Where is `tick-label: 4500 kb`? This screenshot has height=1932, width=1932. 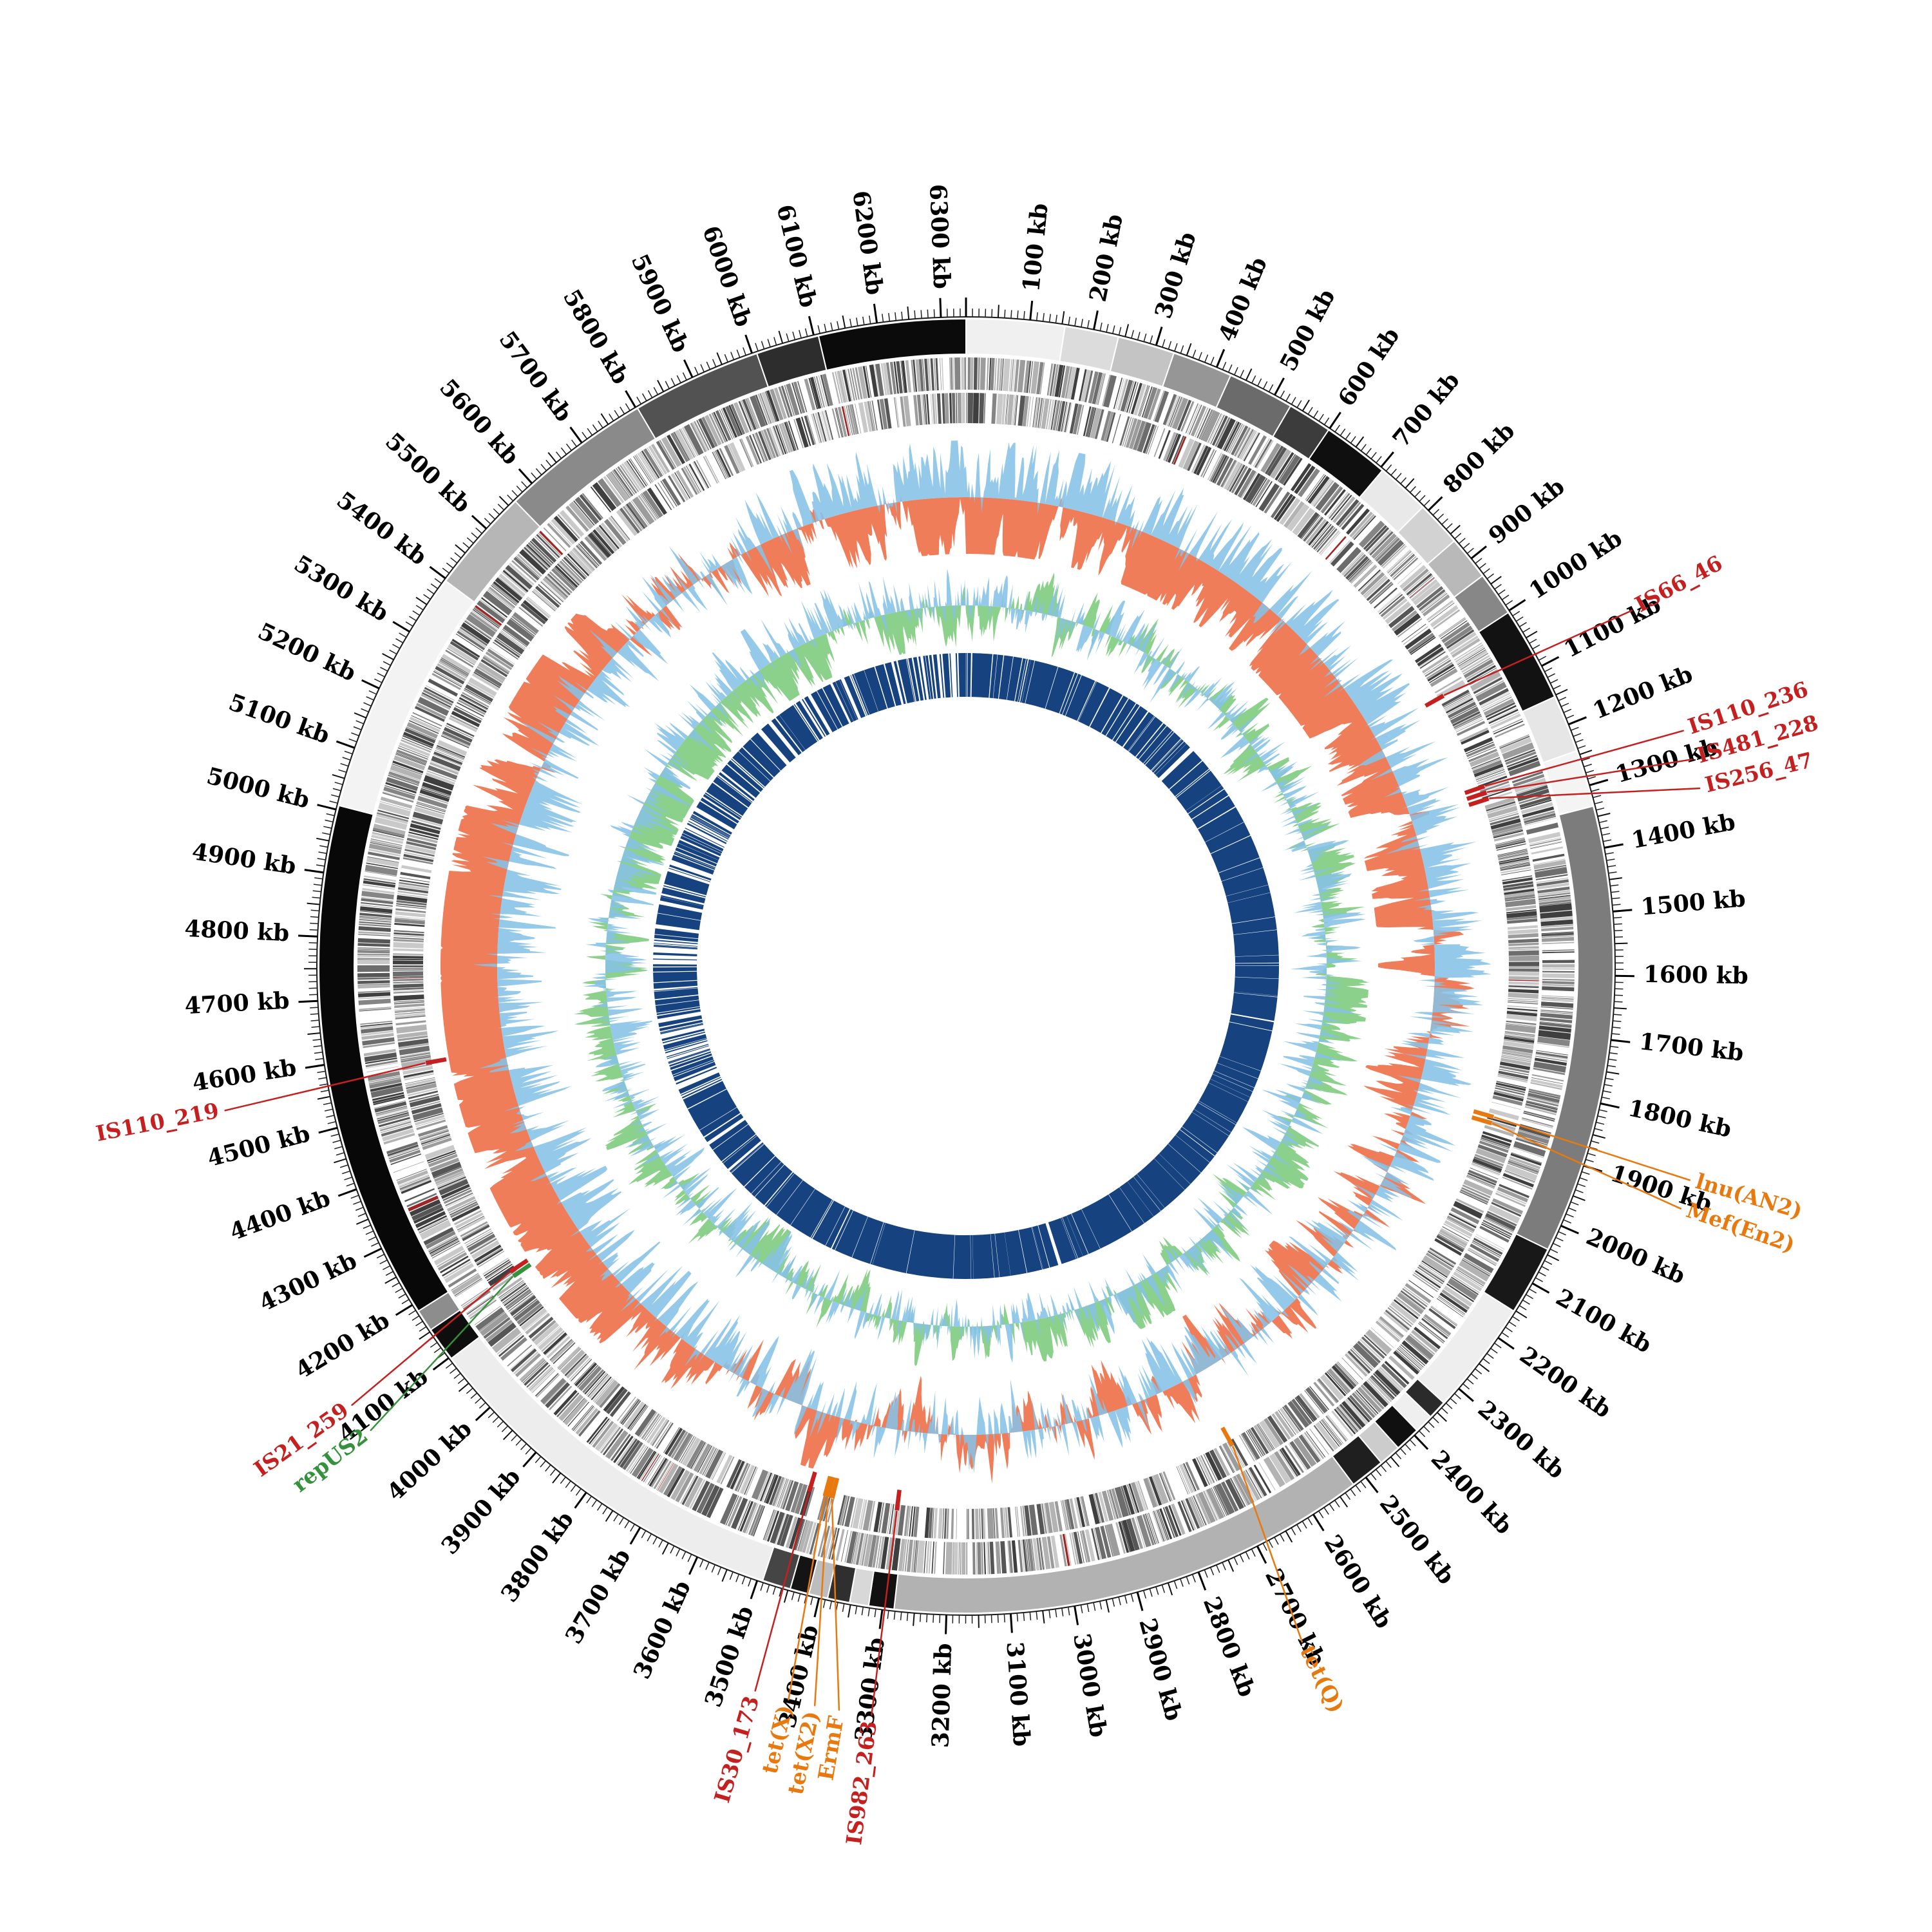 tick-label: 4500 kb is located at coordinates (259, 1146).